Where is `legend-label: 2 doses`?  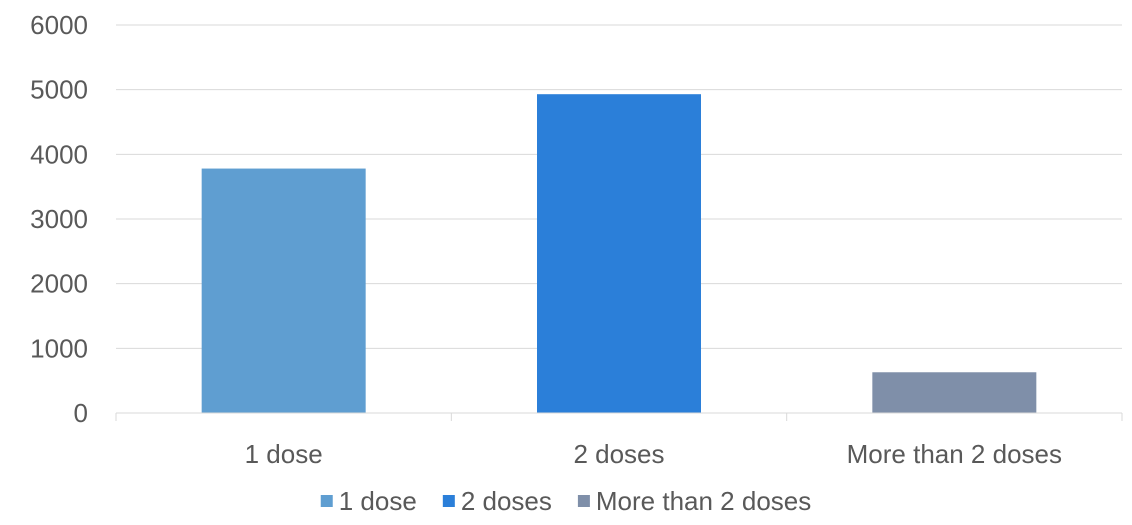
legend-label: 2 doses is located at coordinates (506, 501).